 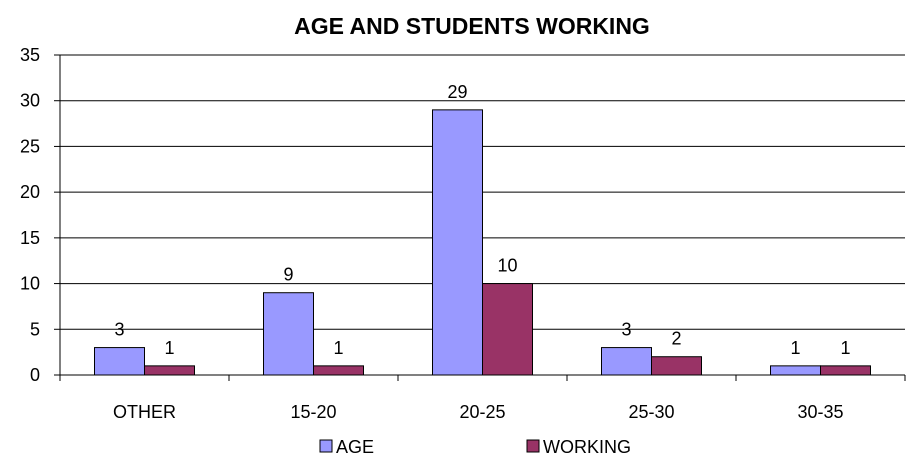 What do you see at coordinates (820, 412) in the screenshot?
I see `x-tick-label: 30-35` at bounding box center [820, 412].